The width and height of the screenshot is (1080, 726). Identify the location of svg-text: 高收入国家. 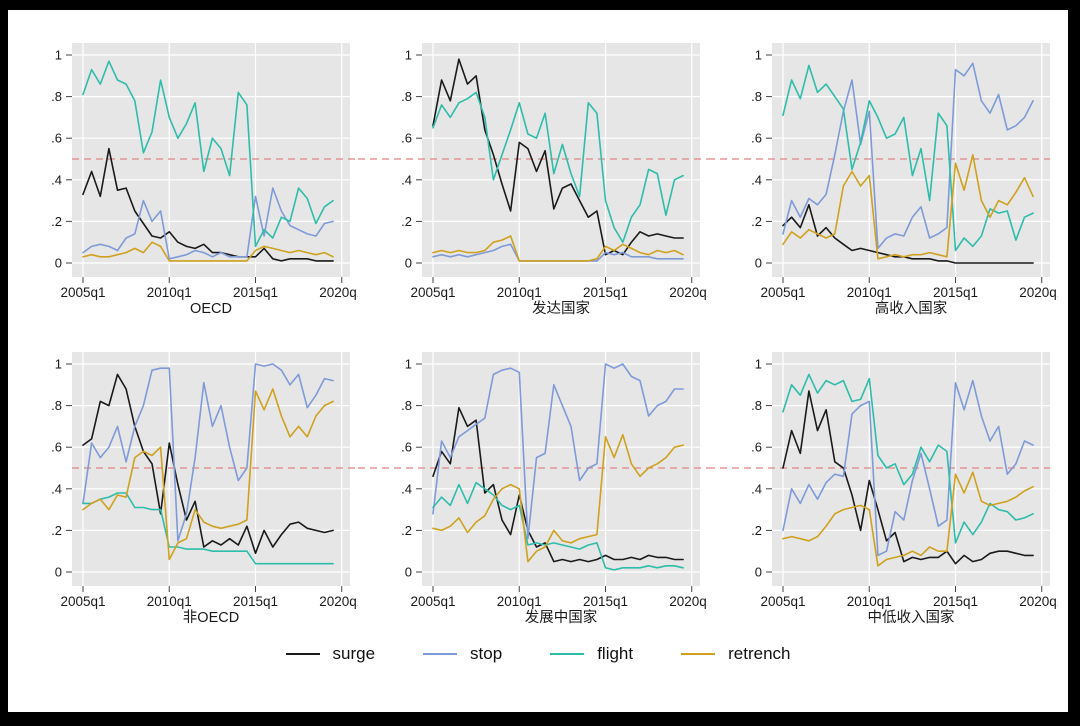
(911, 307).